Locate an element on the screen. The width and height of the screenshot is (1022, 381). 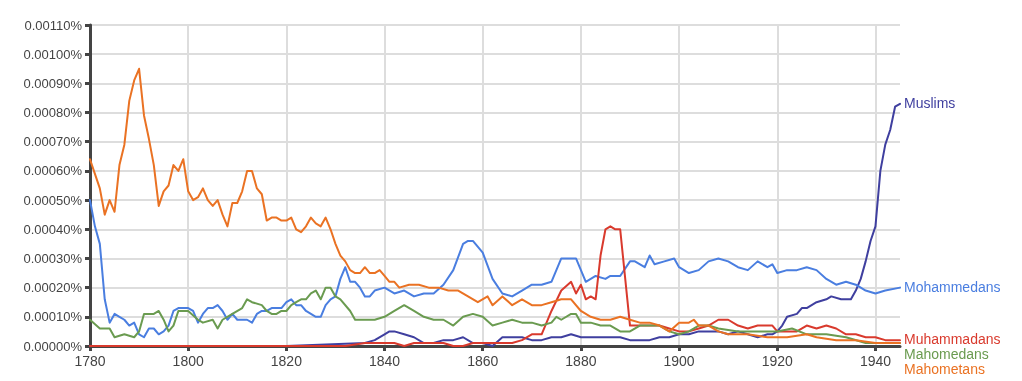
series-label: Mahometans is located at coordinates (944, 369).